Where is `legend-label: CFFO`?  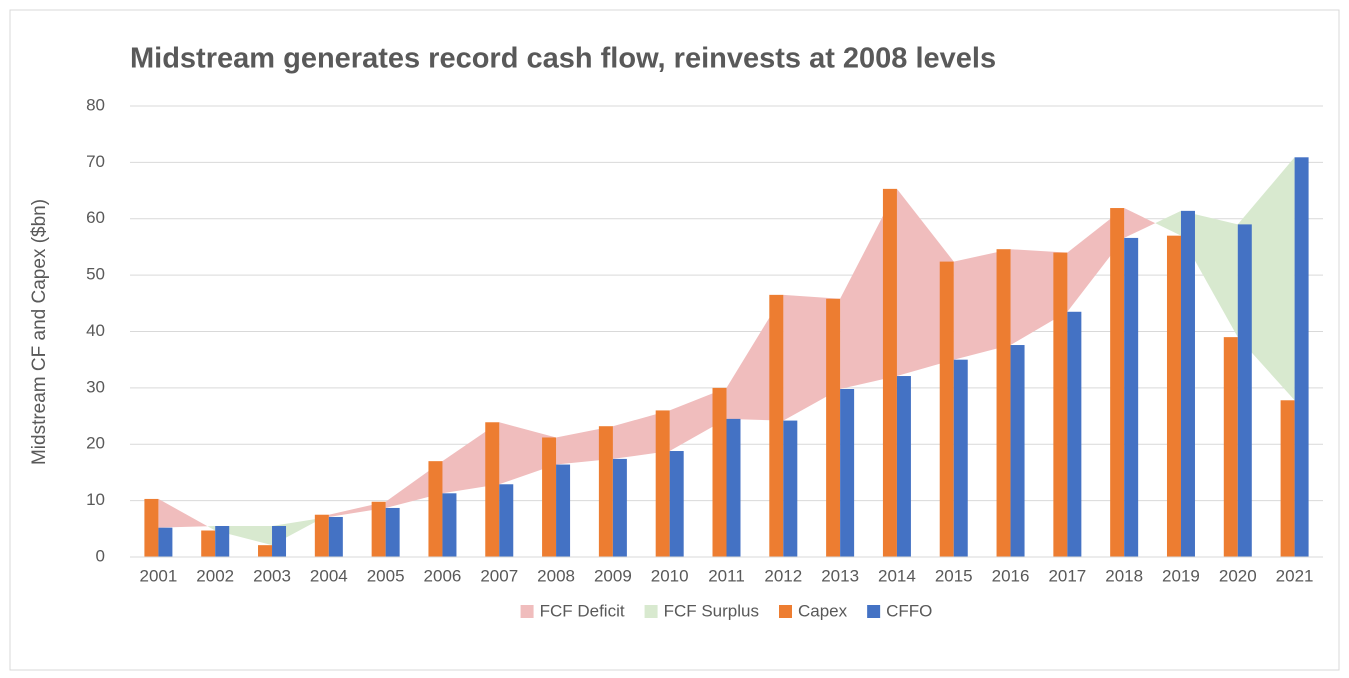
legend-label: CFFO is located at coordinates (909, 610).